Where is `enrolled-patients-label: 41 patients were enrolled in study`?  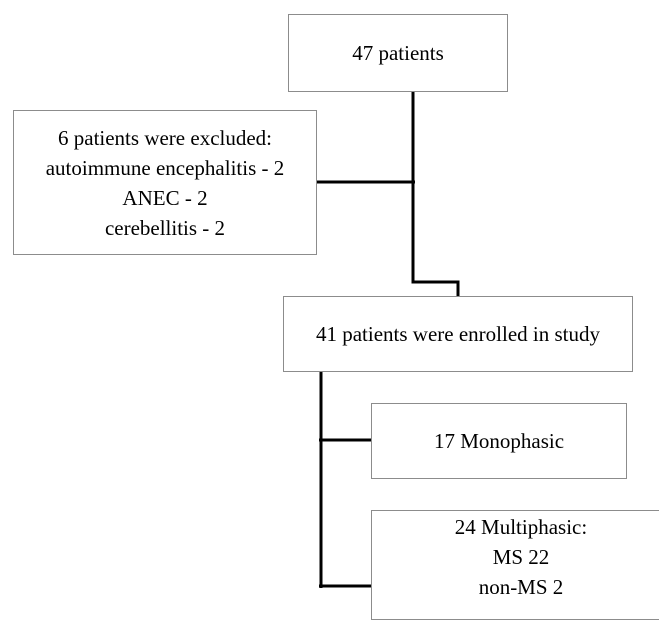 enrolled-patients-label: 41 patients were enrolled in study is located at coordinates (457, 334).